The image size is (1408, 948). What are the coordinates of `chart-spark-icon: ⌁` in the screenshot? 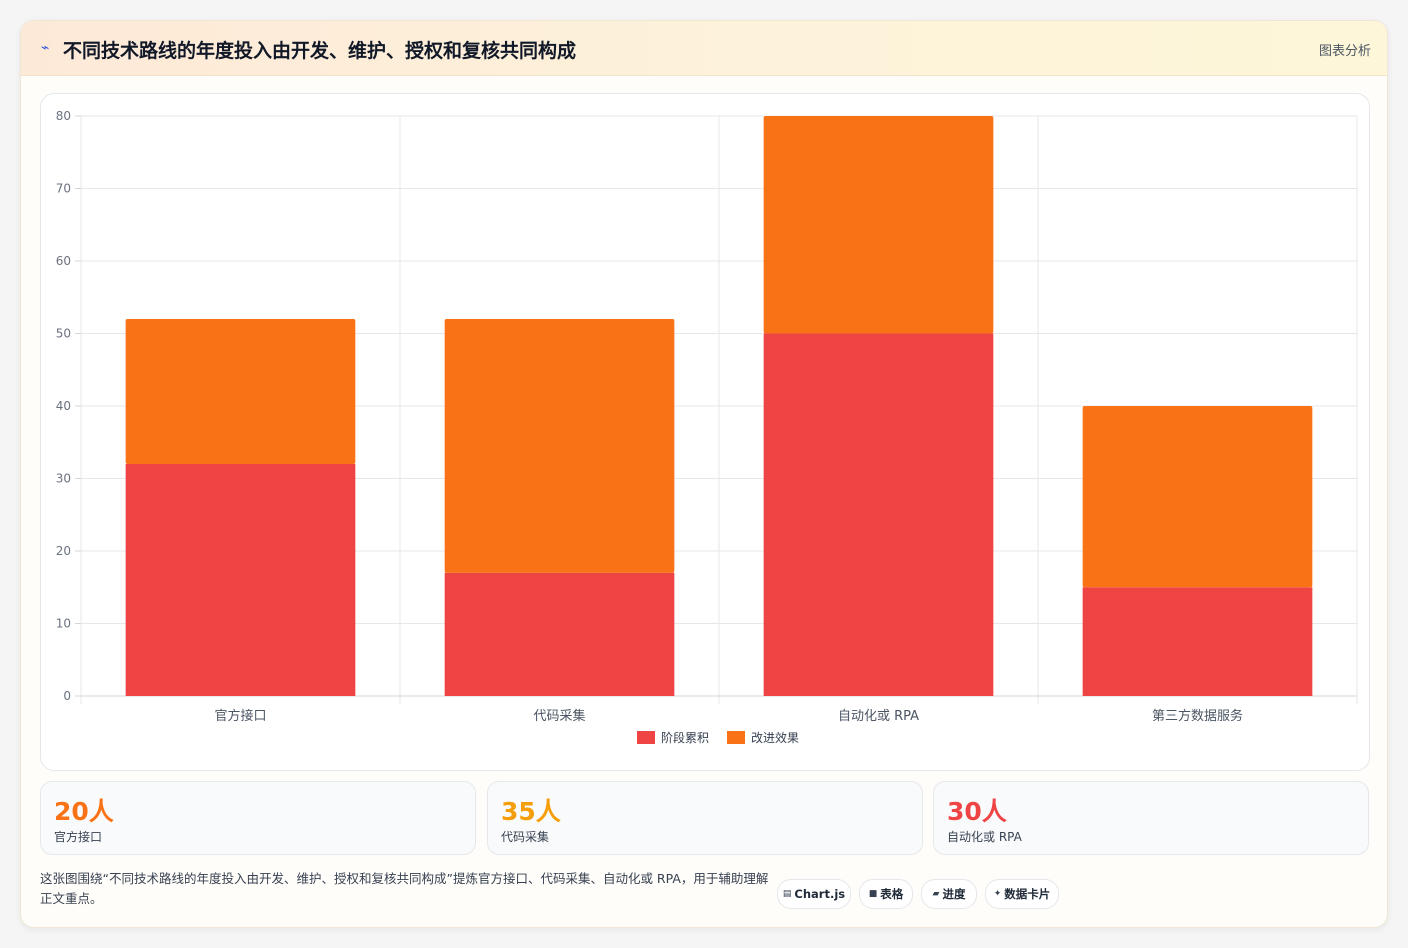 It's located at (45, 48).